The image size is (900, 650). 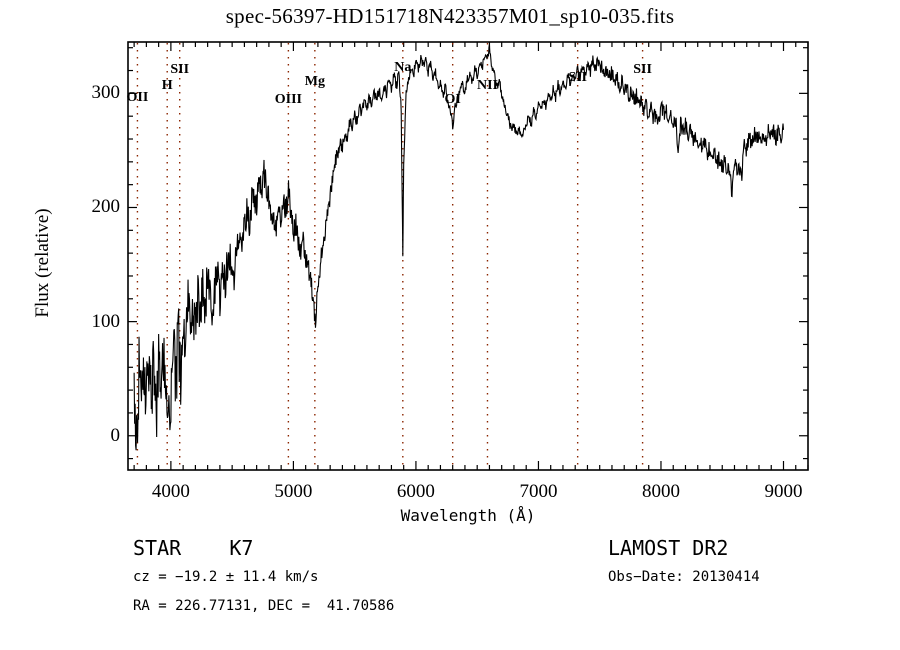 What do you see at coordinates (42, 263) in the screenshot?
I see `y-axis-title: Flux (relative)` at bounding box center [42, 263].